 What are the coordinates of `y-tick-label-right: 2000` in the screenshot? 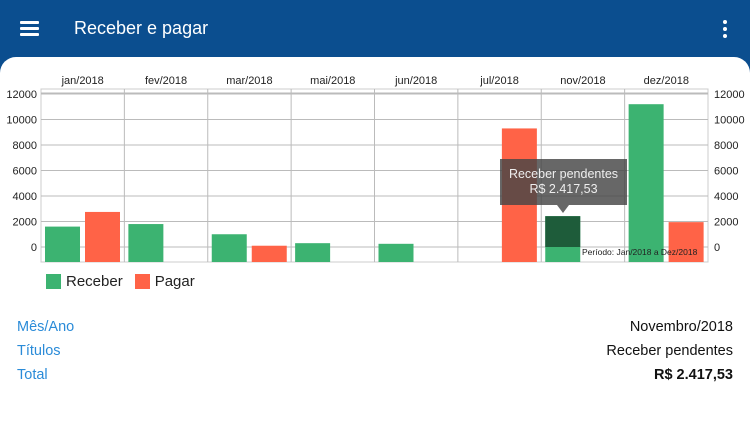 It's located at (726, 223).